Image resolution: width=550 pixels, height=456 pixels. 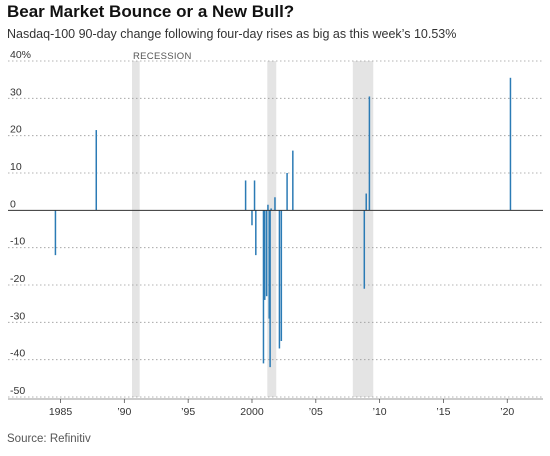 I want to click on y-tick-label: -50, so click(x=17, y=391).